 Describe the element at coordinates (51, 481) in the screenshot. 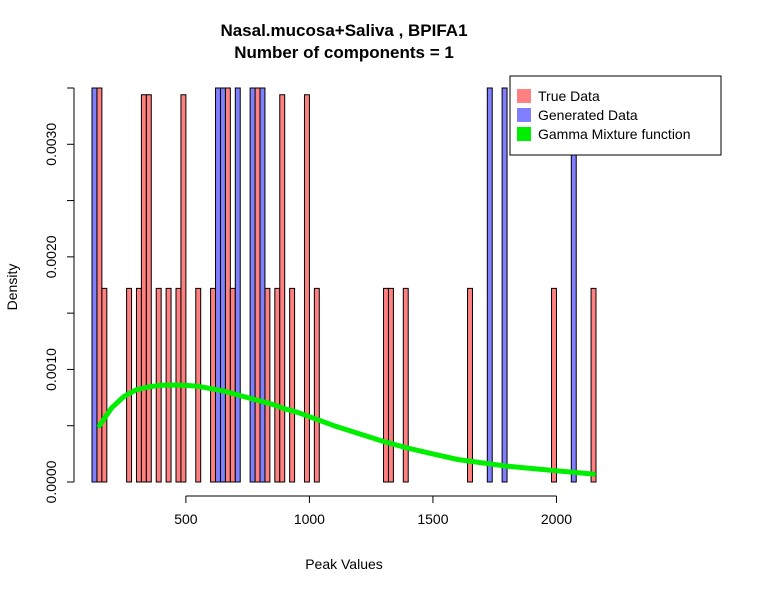

I see `y-tick-label: 0.0000` at that location.